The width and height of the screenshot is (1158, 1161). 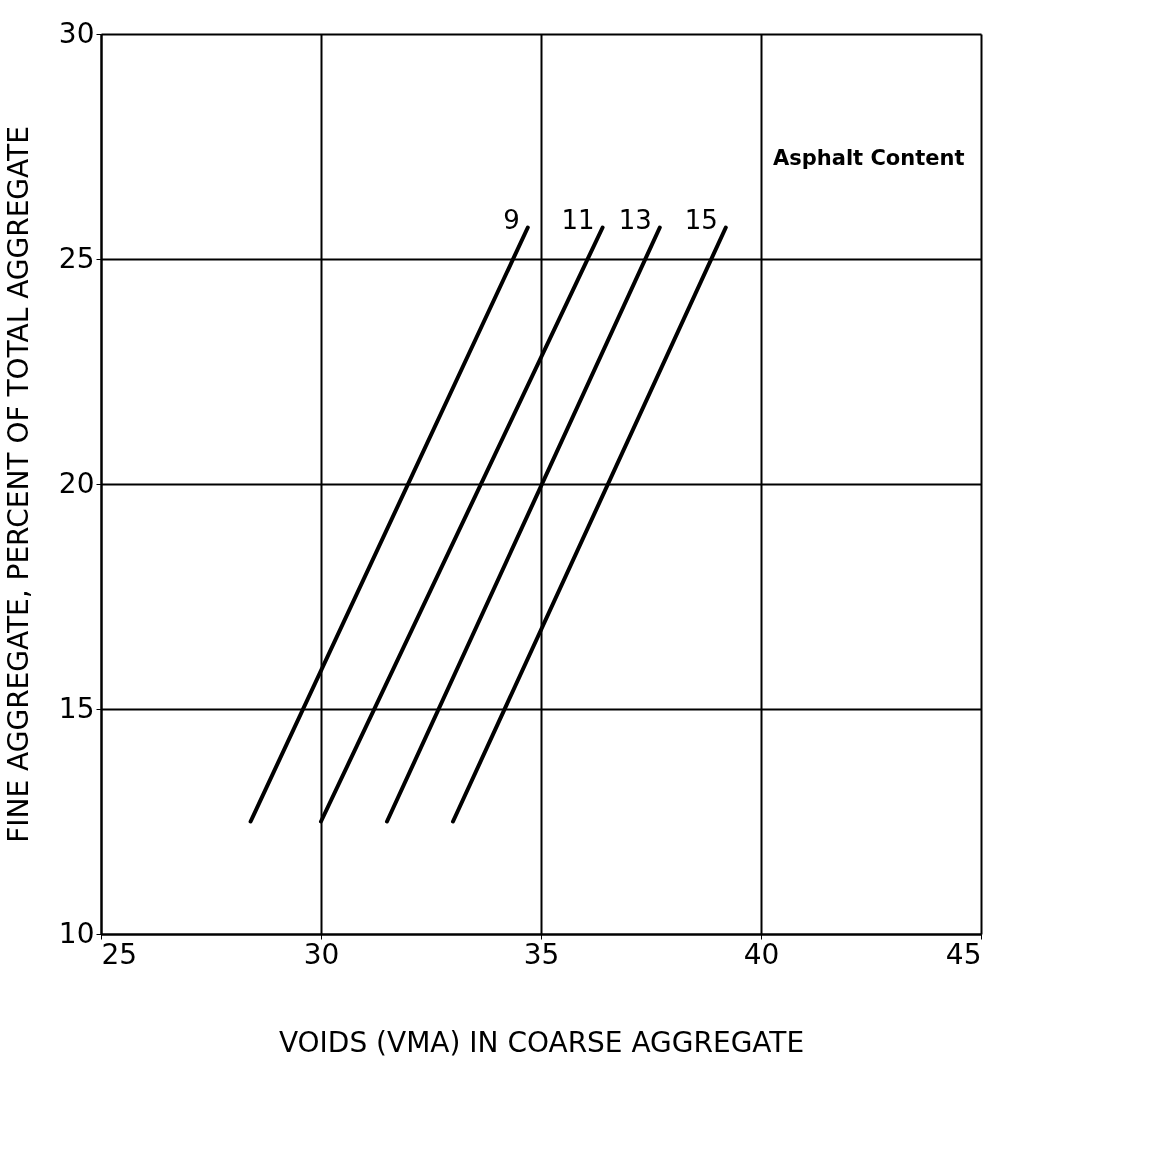 What do you see at coordinates (869, 158) in the screenshot?
I see `annotation: Asphalt Content` at bounding box center [869, 158].